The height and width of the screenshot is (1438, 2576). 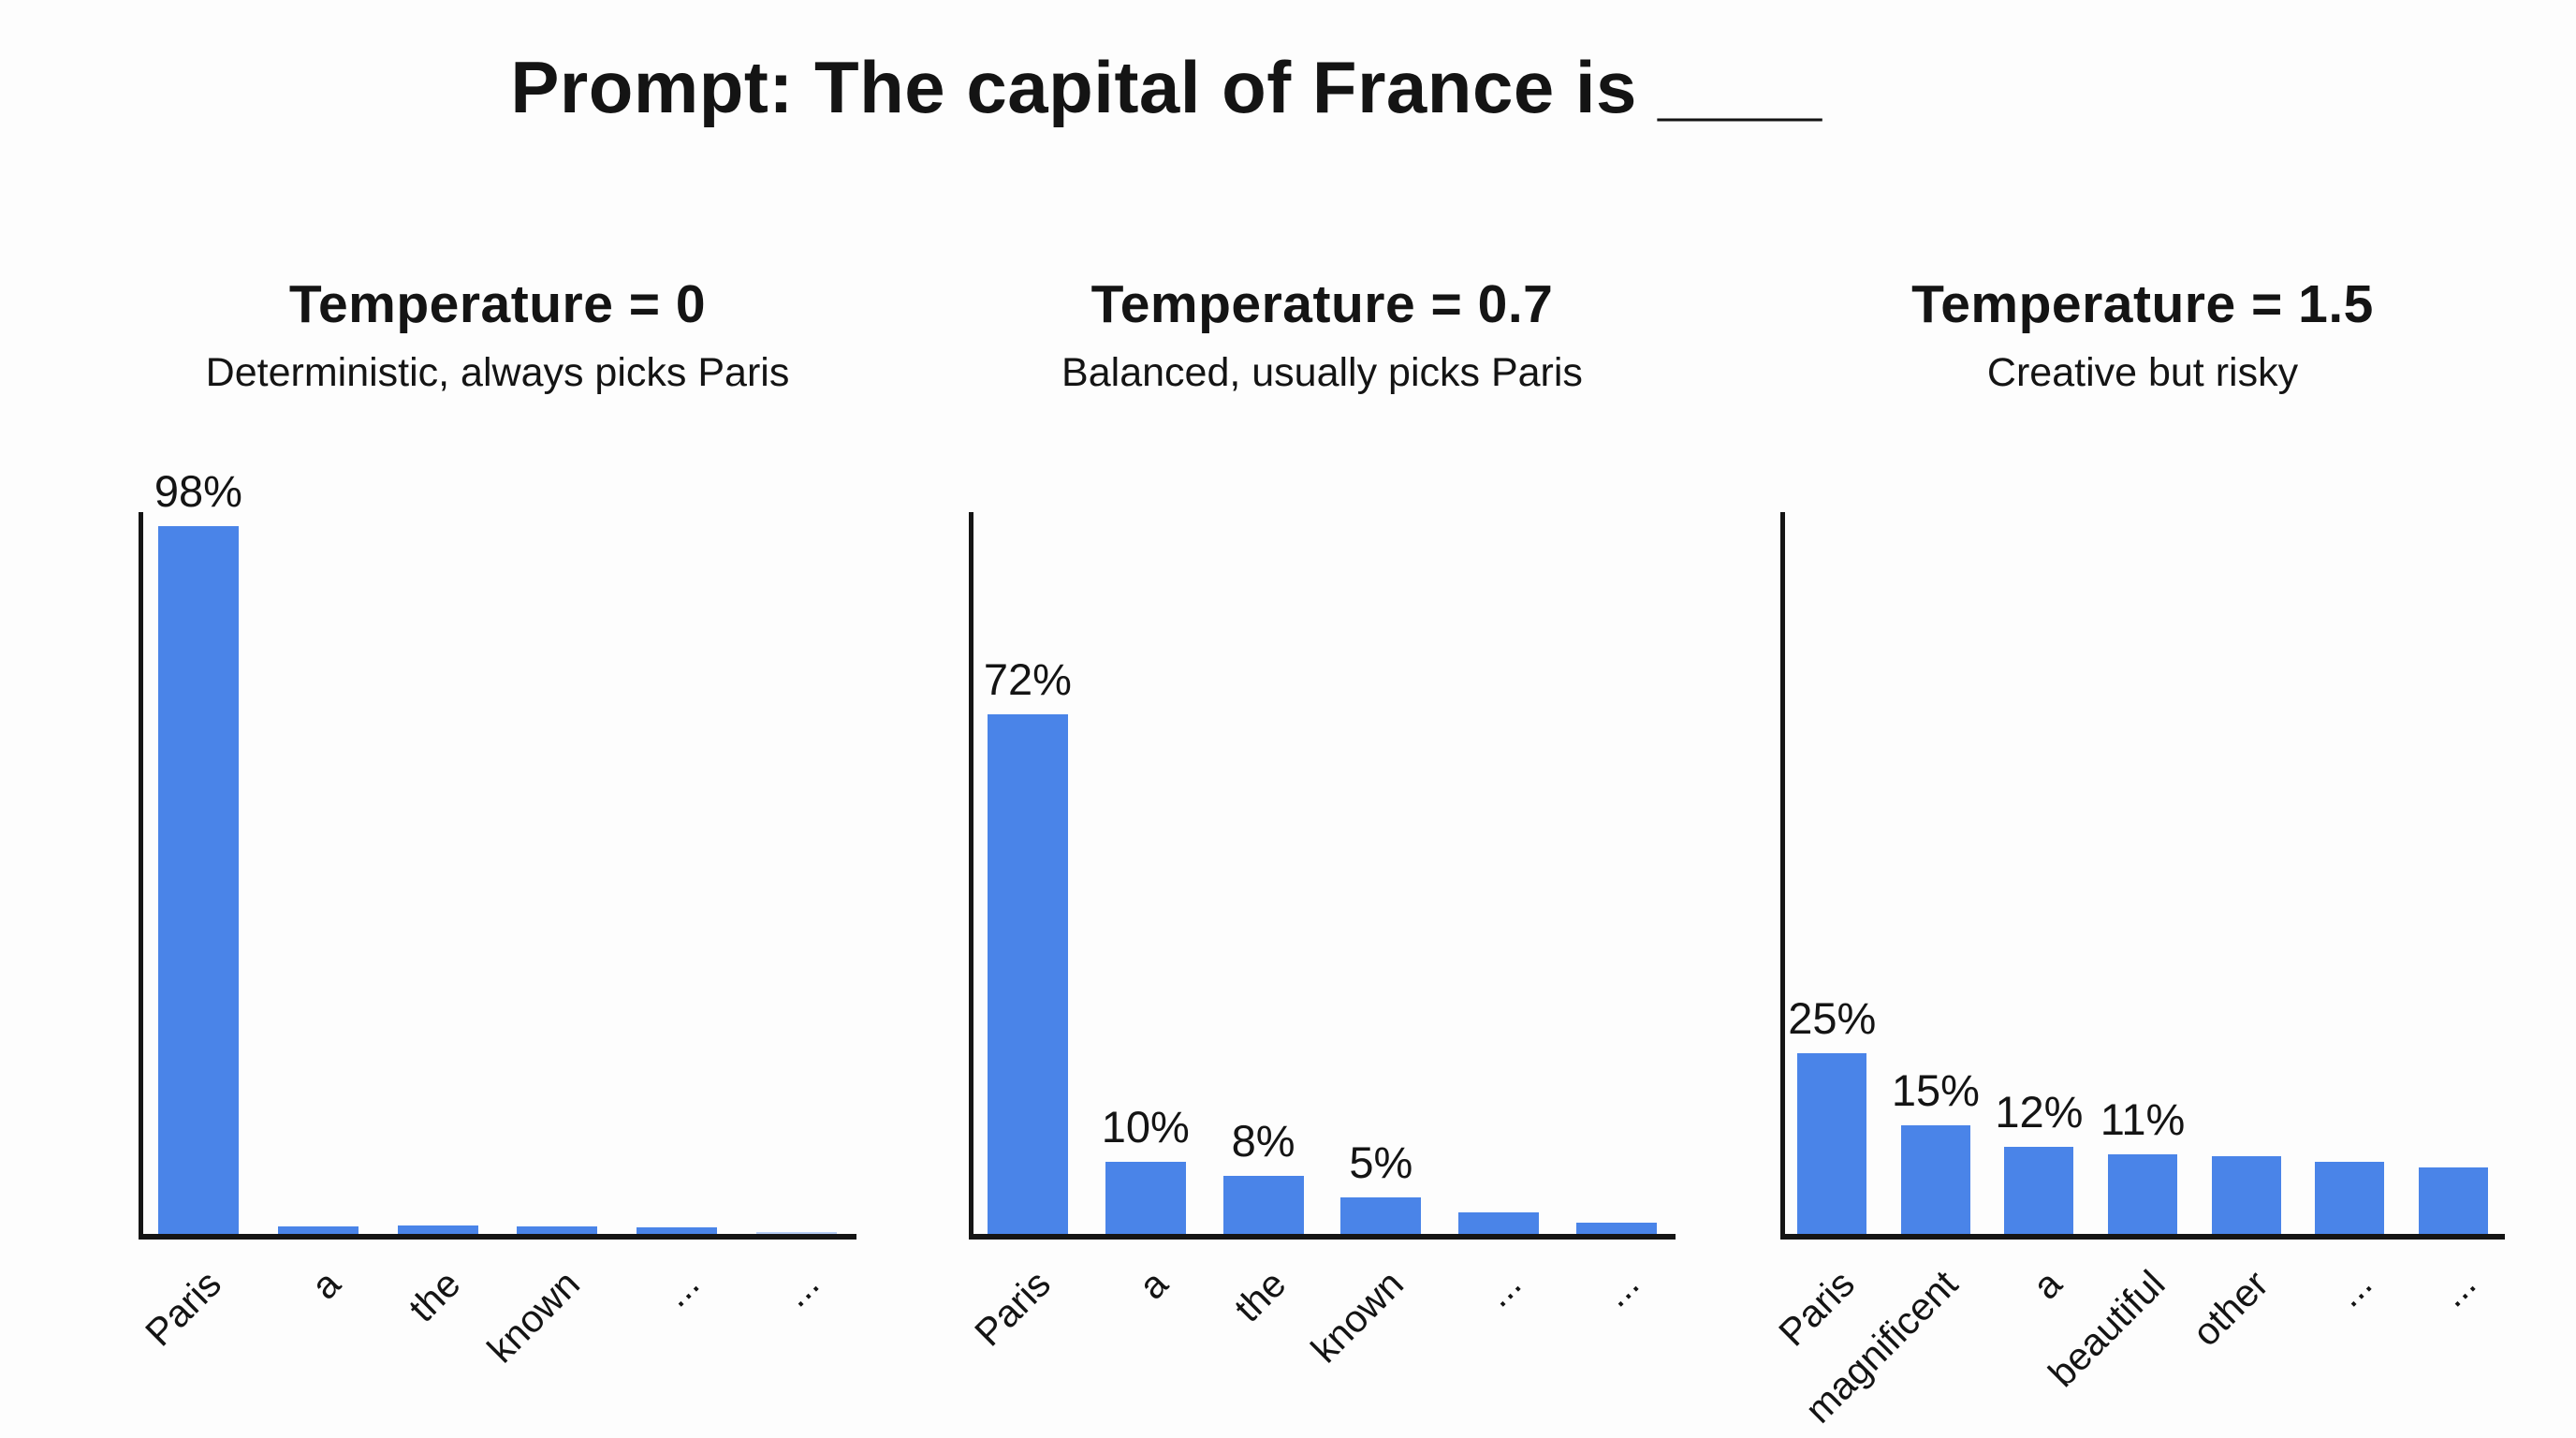 What do you see at coordinates (498, 304) in the screenshot?
I see `panel-title: Temperature = 0` at bounding box center [498, 304].